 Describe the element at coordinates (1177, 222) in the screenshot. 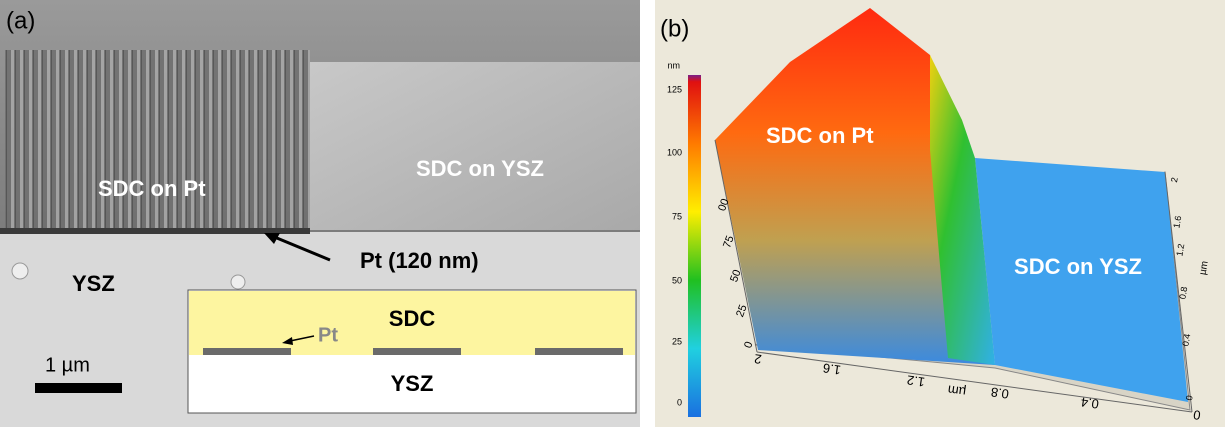

I see `y-tick: 1.6` at that location.